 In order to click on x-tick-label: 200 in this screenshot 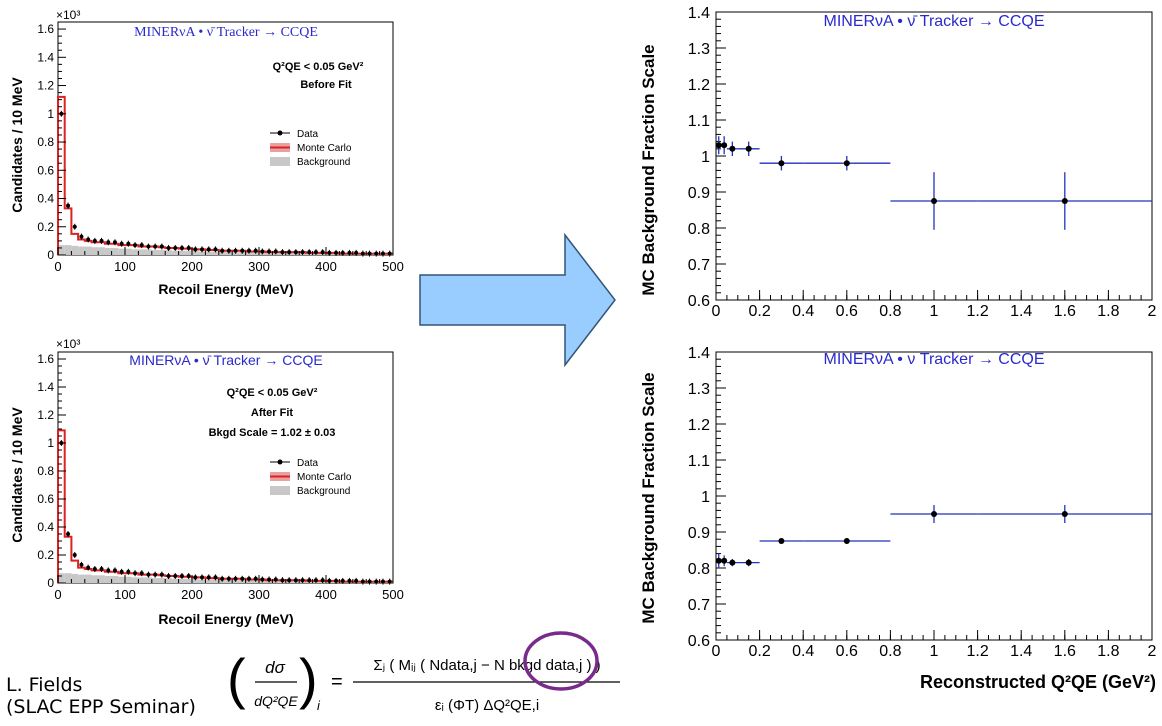, I will do `click(192, 266)`.